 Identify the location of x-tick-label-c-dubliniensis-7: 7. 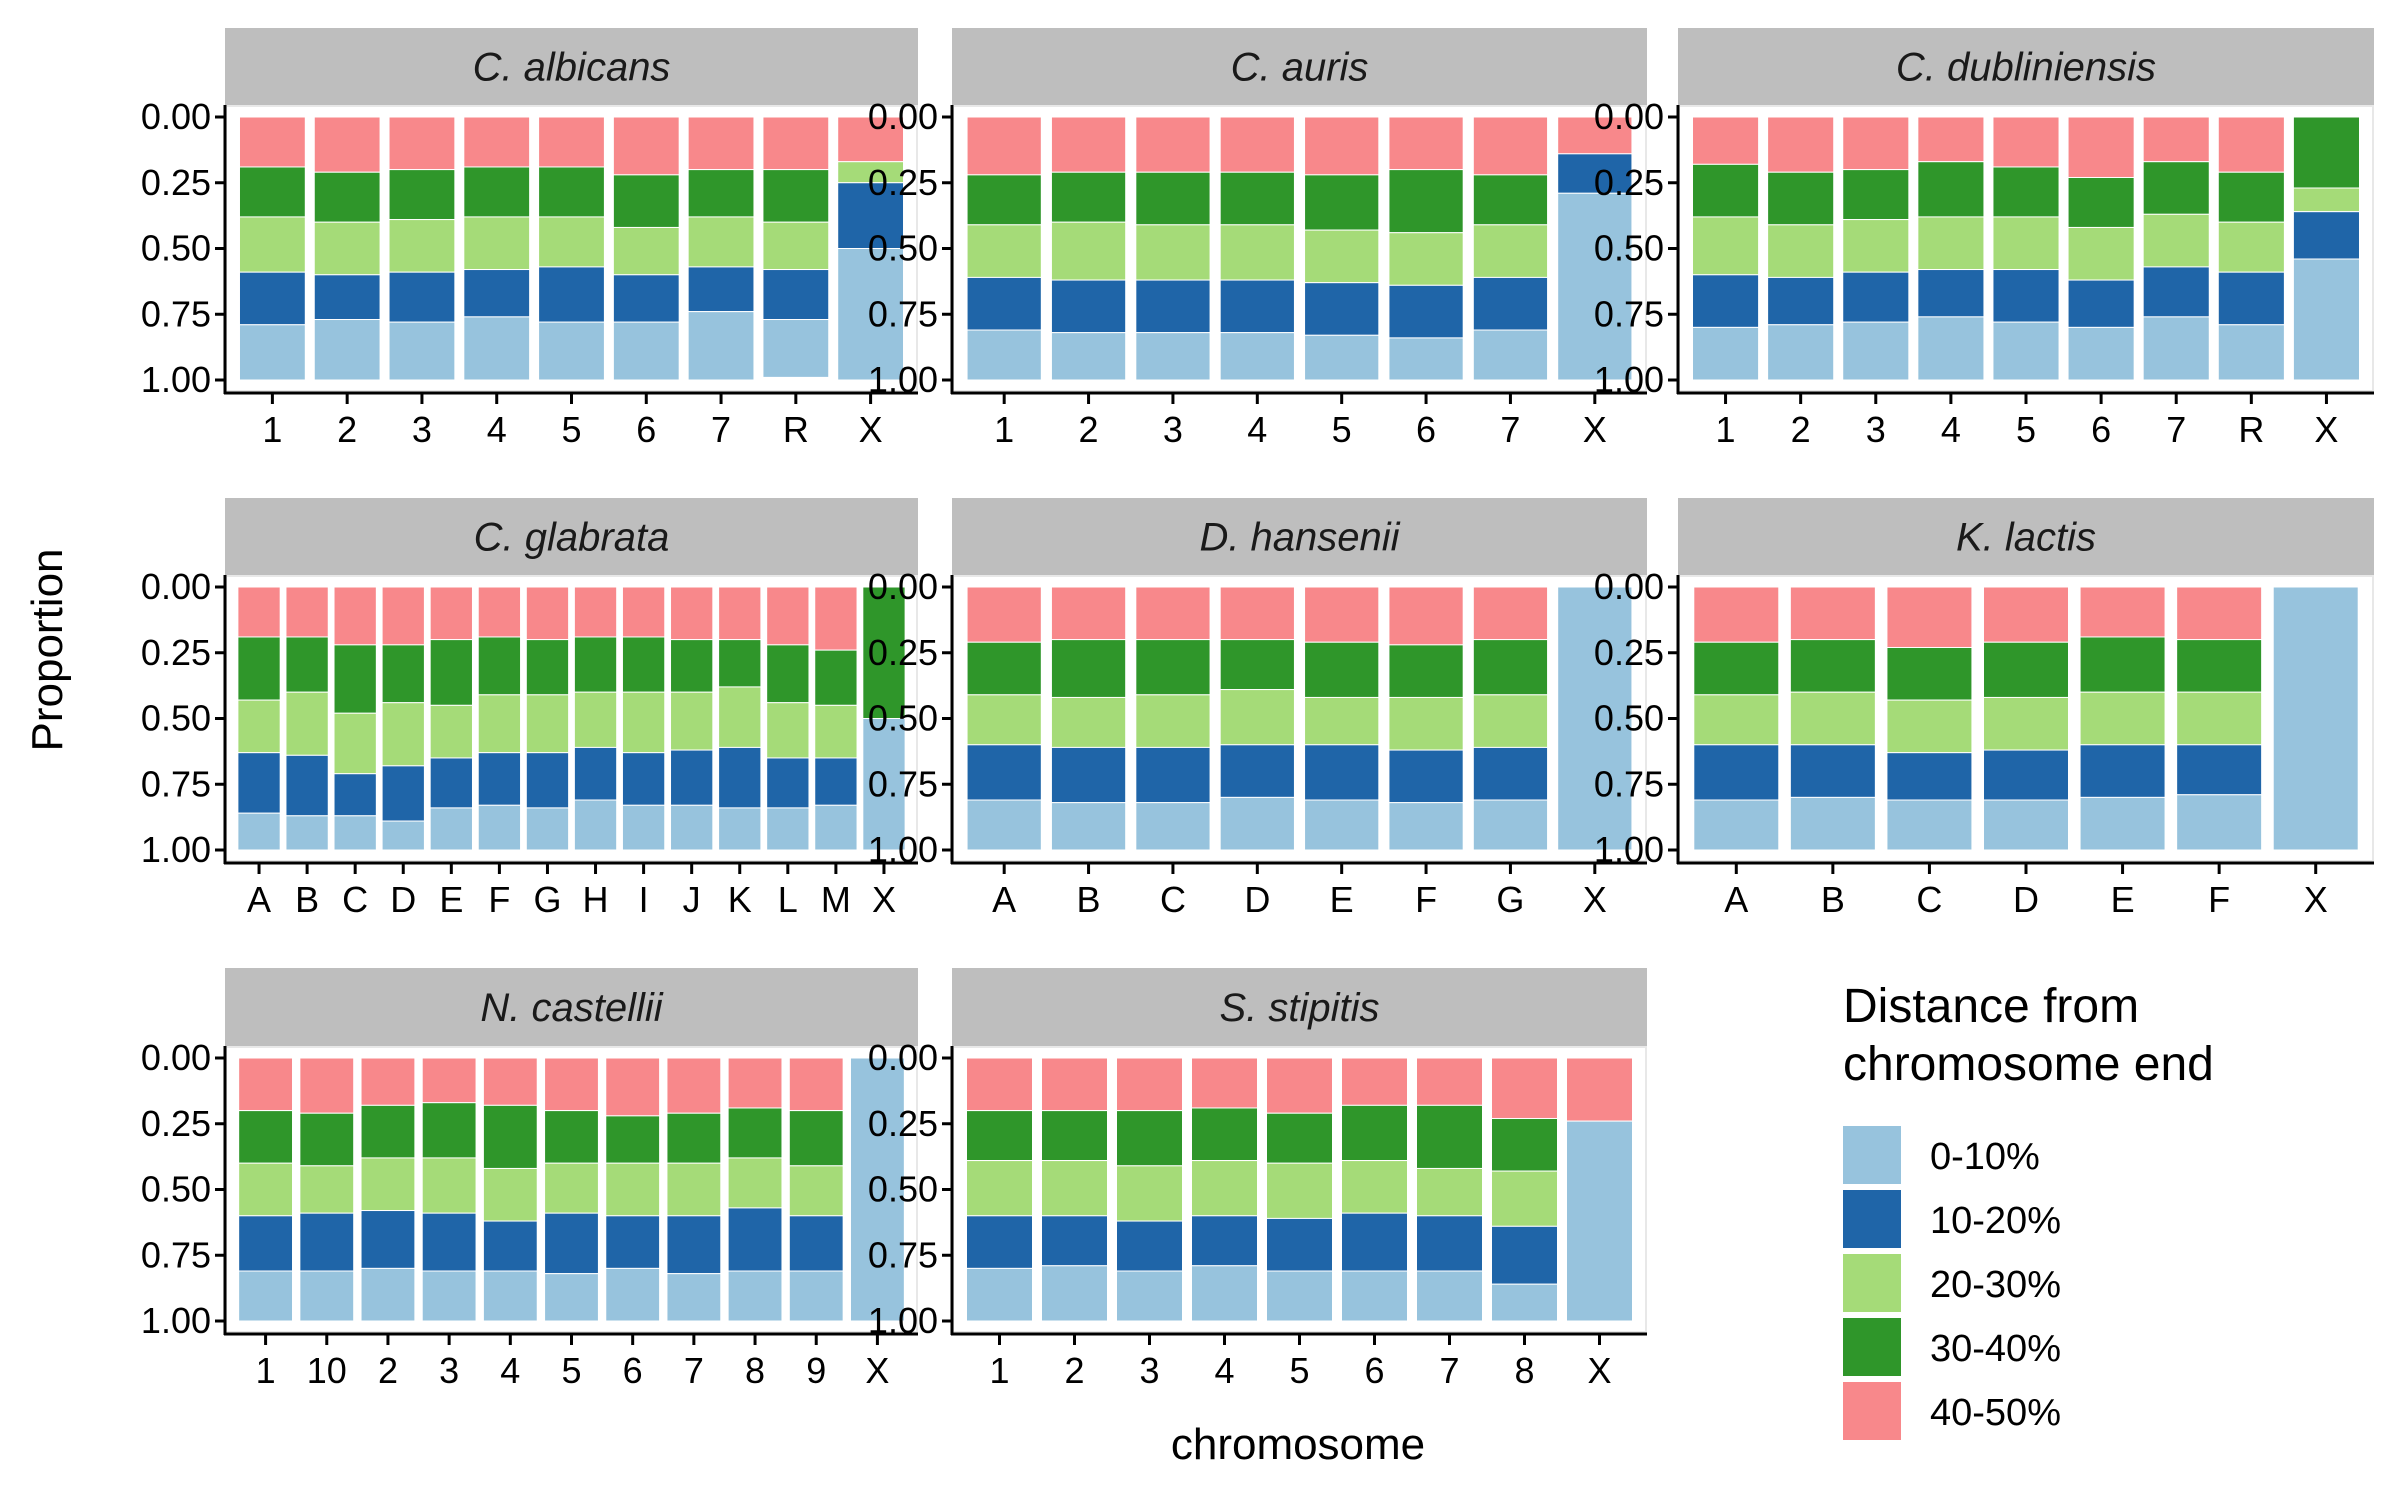
(2176, 429).